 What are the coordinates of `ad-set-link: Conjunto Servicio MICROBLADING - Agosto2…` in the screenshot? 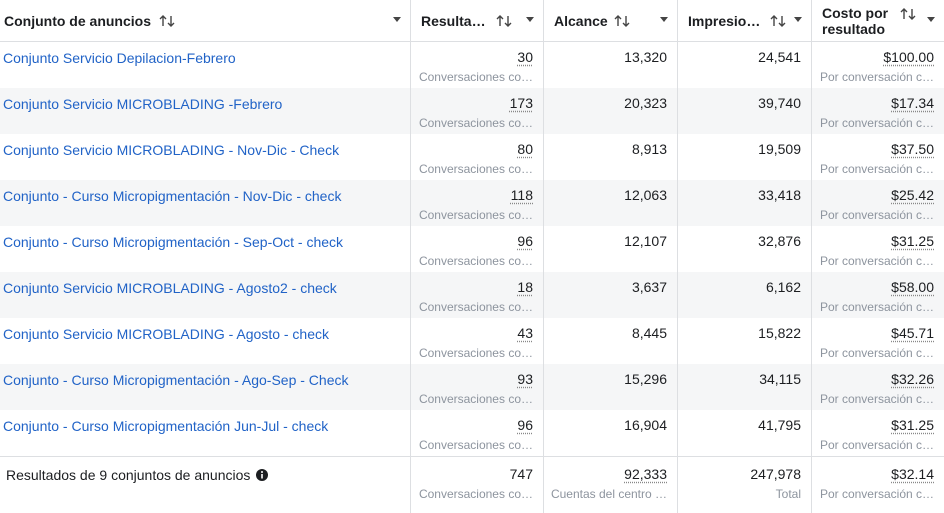 It's located at (170, 288).